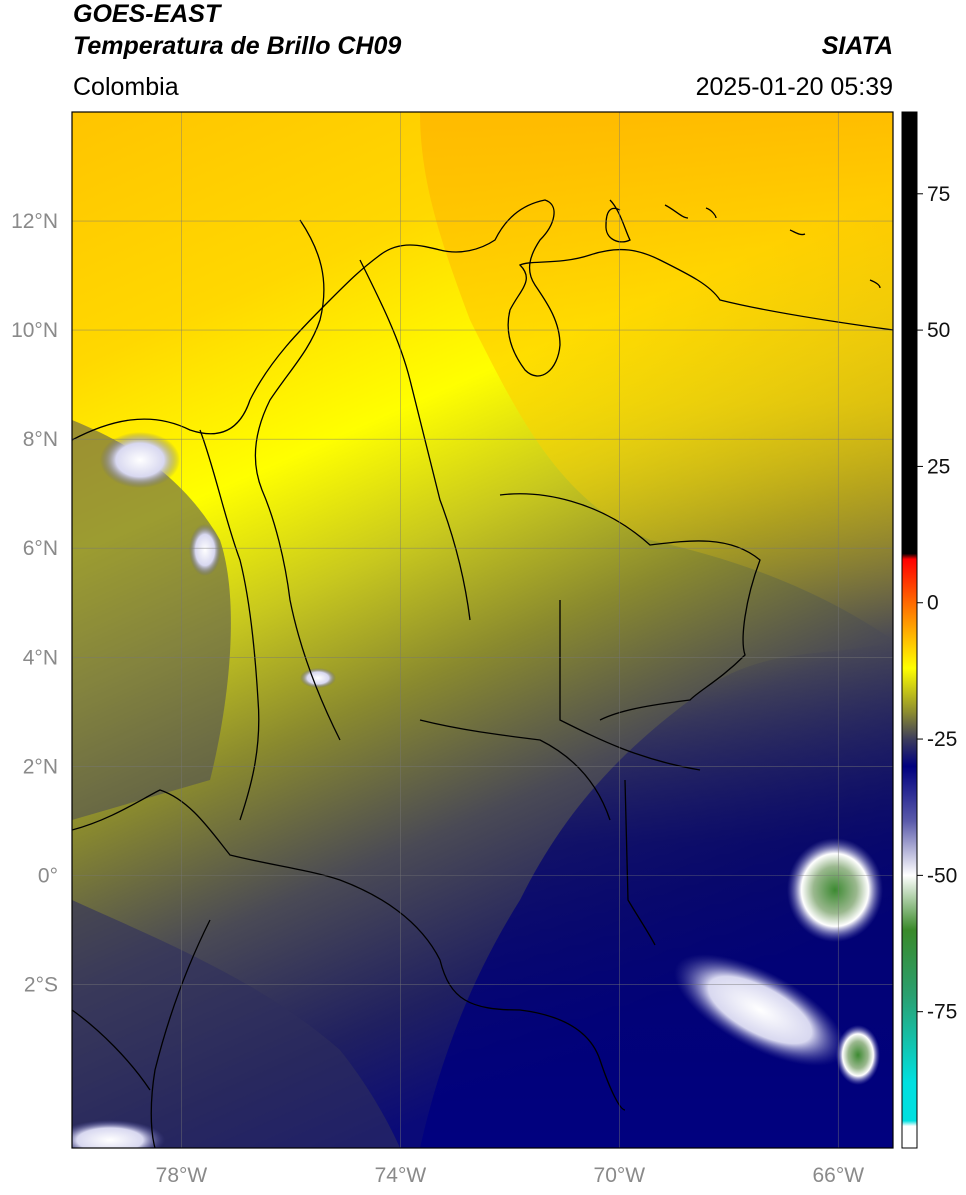  What do you see at coordinates (942, 739) in the screenshot?
I see `colorbar-label-4: -25` at bounding box center [942, 739].